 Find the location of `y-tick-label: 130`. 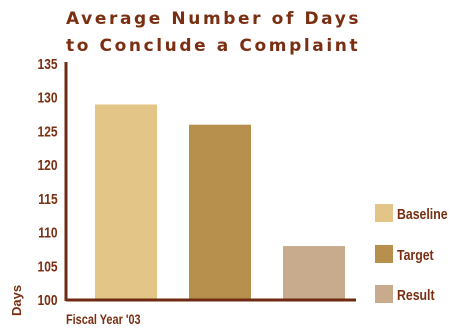

y-tick-label: 130 is located at coordinates (47, 97).